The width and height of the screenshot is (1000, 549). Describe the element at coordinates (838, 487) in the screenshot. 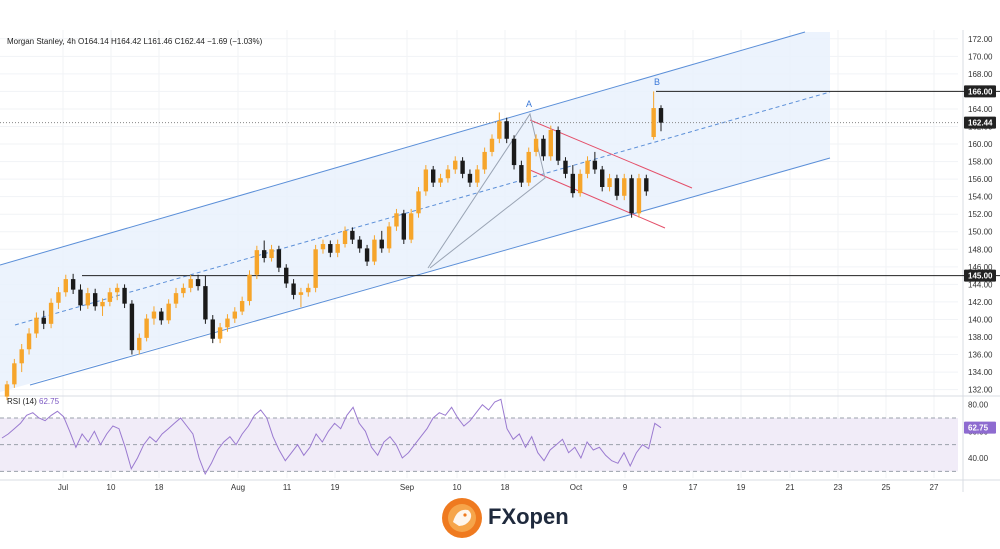

I see `time-tick-label: 23` at that location.